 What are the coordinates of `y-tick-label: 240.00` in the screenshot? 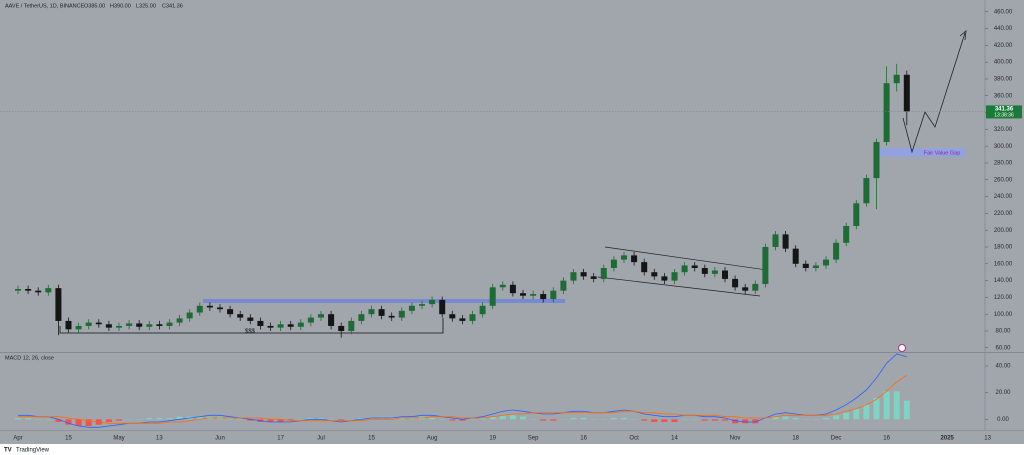 It's located at (1003, 197).